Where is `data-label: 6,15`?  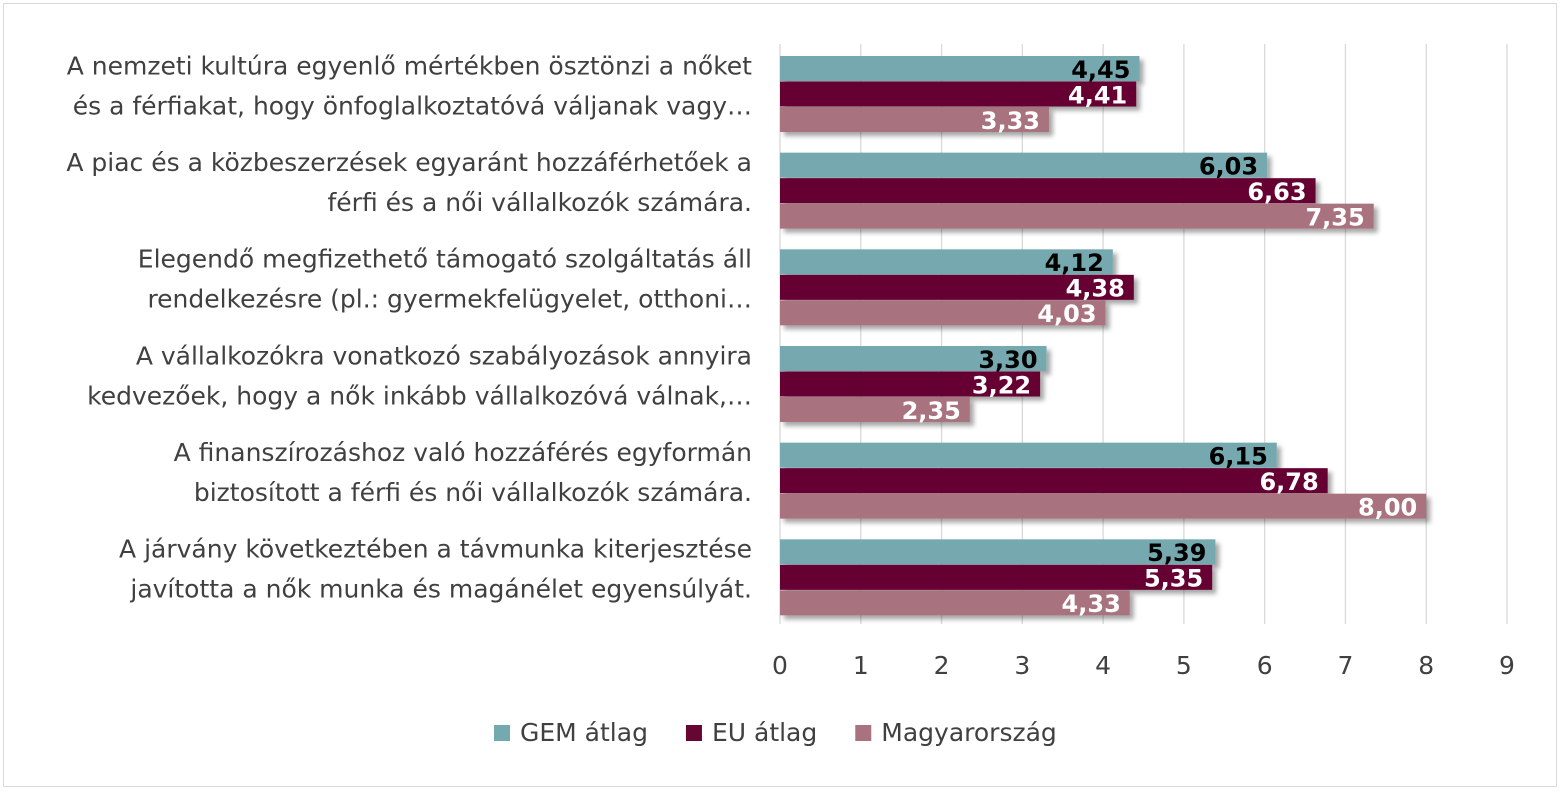
data-label: 6,15 is located at coordinates (1238, 456).